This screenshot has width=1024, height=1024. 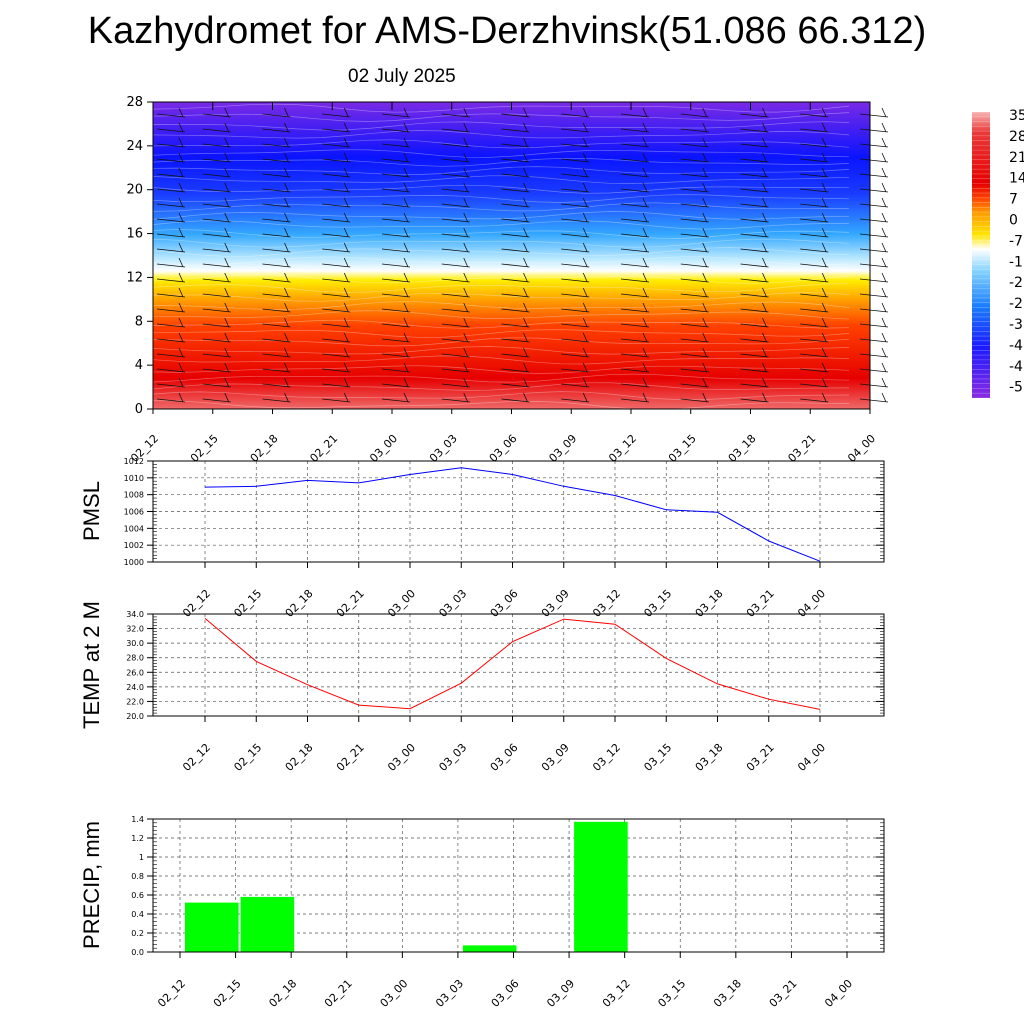 I want to click on colorbar-label: 7, so click(x=1013, y=200).